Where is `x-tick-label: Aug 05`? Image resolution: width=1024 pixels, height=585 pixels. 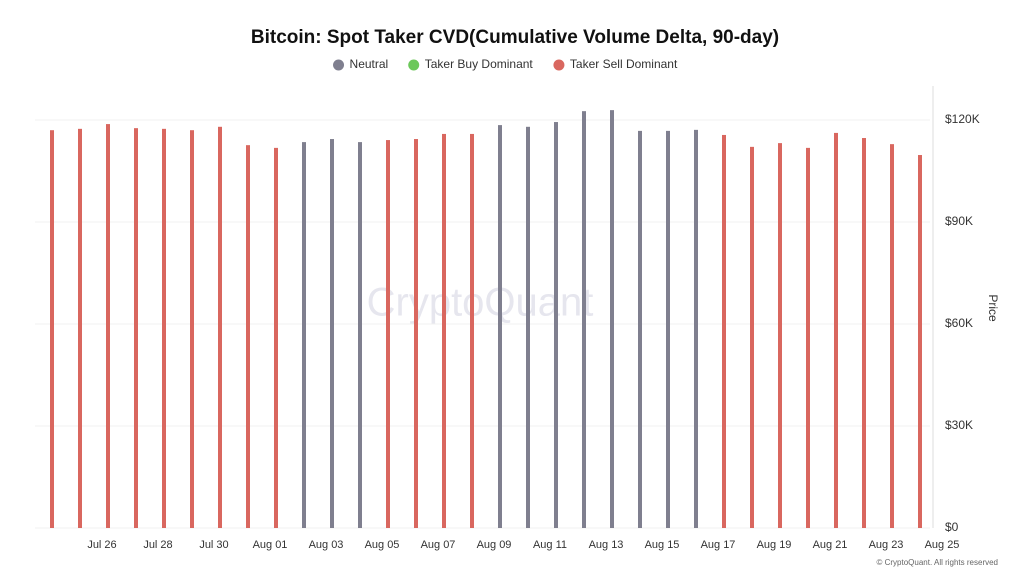
x-tick-label: Aug 05 is located at coordinates (382, 545).